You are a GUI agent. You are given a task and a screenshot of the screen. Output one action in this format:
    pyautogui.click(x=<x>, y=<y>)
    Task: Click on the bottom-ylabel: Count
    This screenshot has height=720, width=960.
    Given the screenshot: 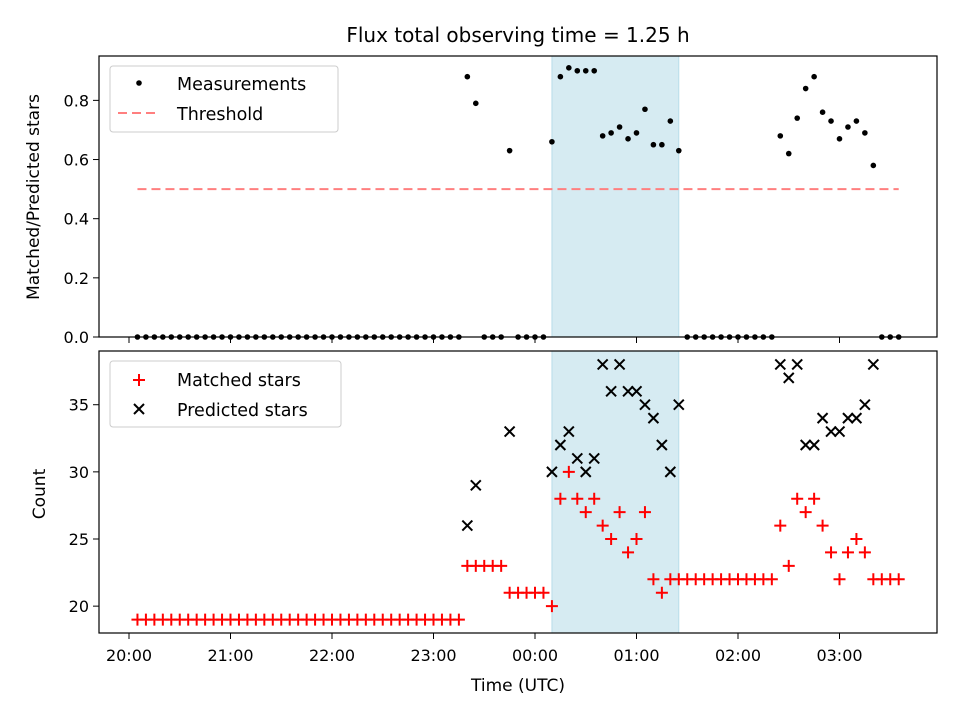 What is the action you would take?
    pyautogui.click(x=40, y=493)
    